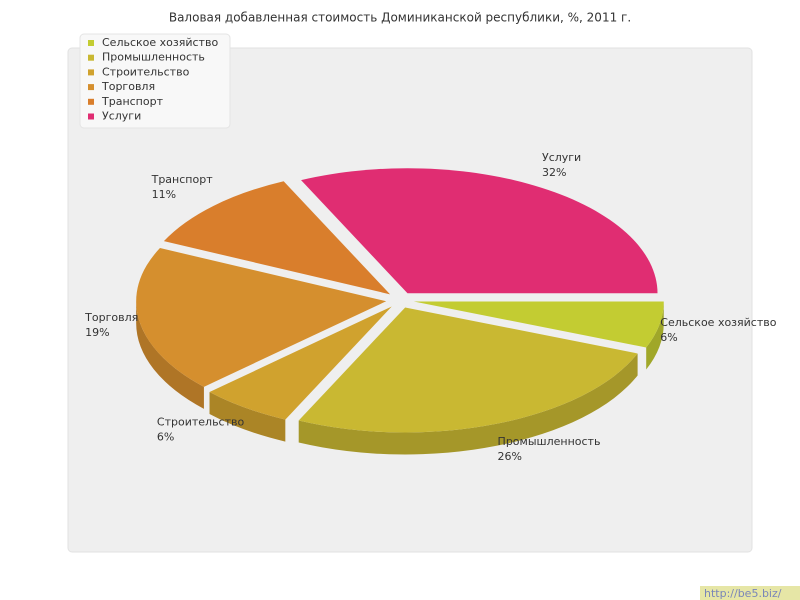  I want to click on data-label-value: 11%, so click(164, 194).